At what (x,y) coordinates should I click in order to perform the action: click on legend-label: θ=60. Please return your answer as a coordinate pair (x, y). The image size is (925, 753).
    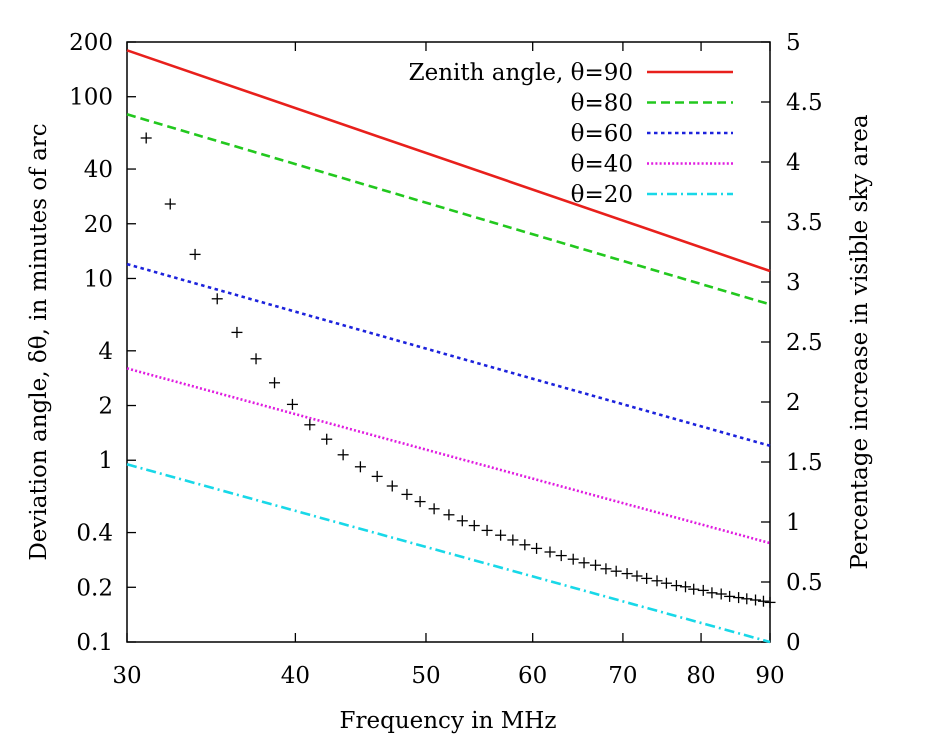
    Looking at the image, I should click on (602, 134).